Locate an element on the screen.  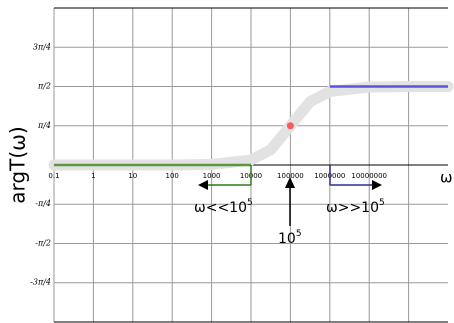
annotation-text: ω>>10 is located at coordinates (352, 208).